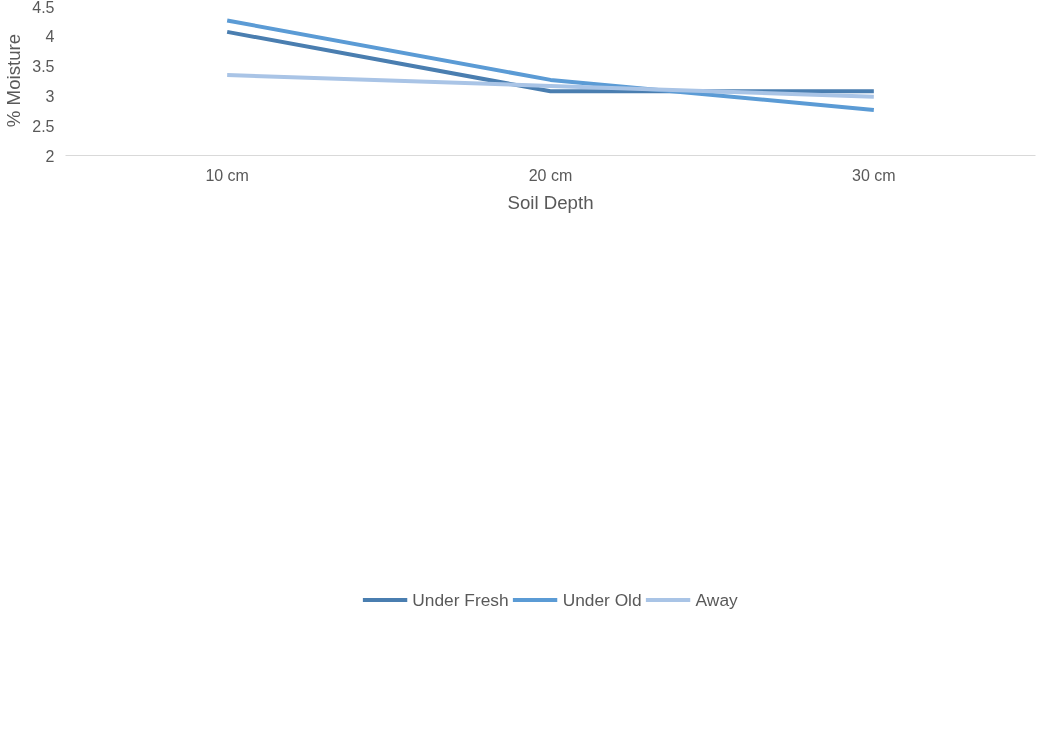 The height and width of the screenshot is (745, 1049). What do you see at coordinates (874, 175) in the screenshot?
I see `x-tick-label: 30 cm` at bounding box center [874, 175].